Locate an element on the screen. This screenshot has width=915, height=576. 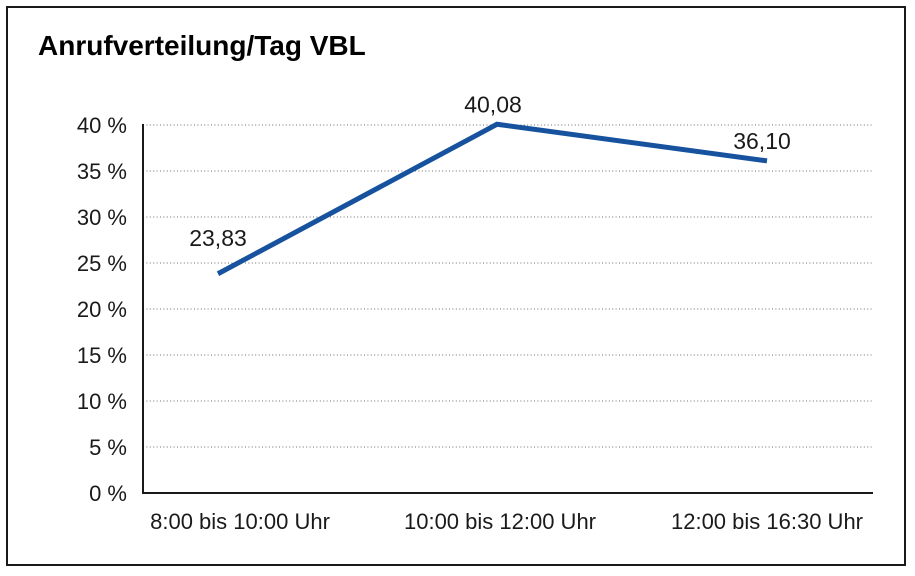
data-point-label: 40,08 is located at coordinates (493, 104).